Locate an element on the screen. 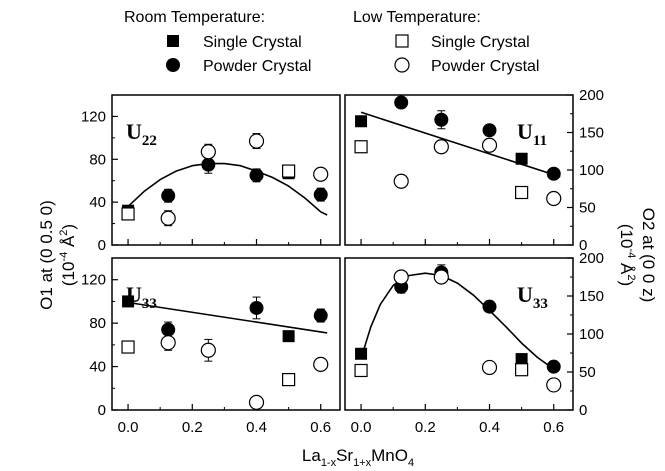 This screenshot has width=665, height=471. panel-top-right: 0 50 100 150 200 U11 is located at coordinates (474, 170).